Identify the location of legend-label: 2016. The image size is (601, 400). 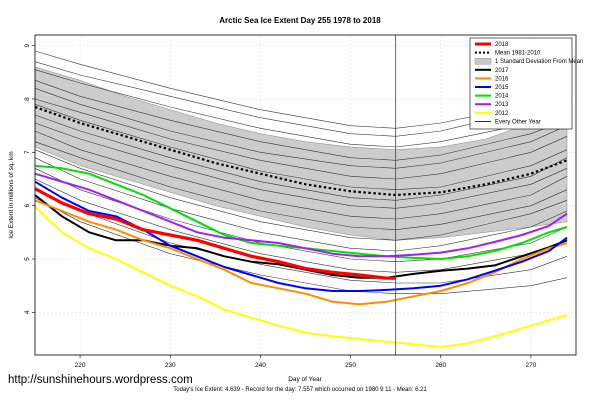
(502, 79).